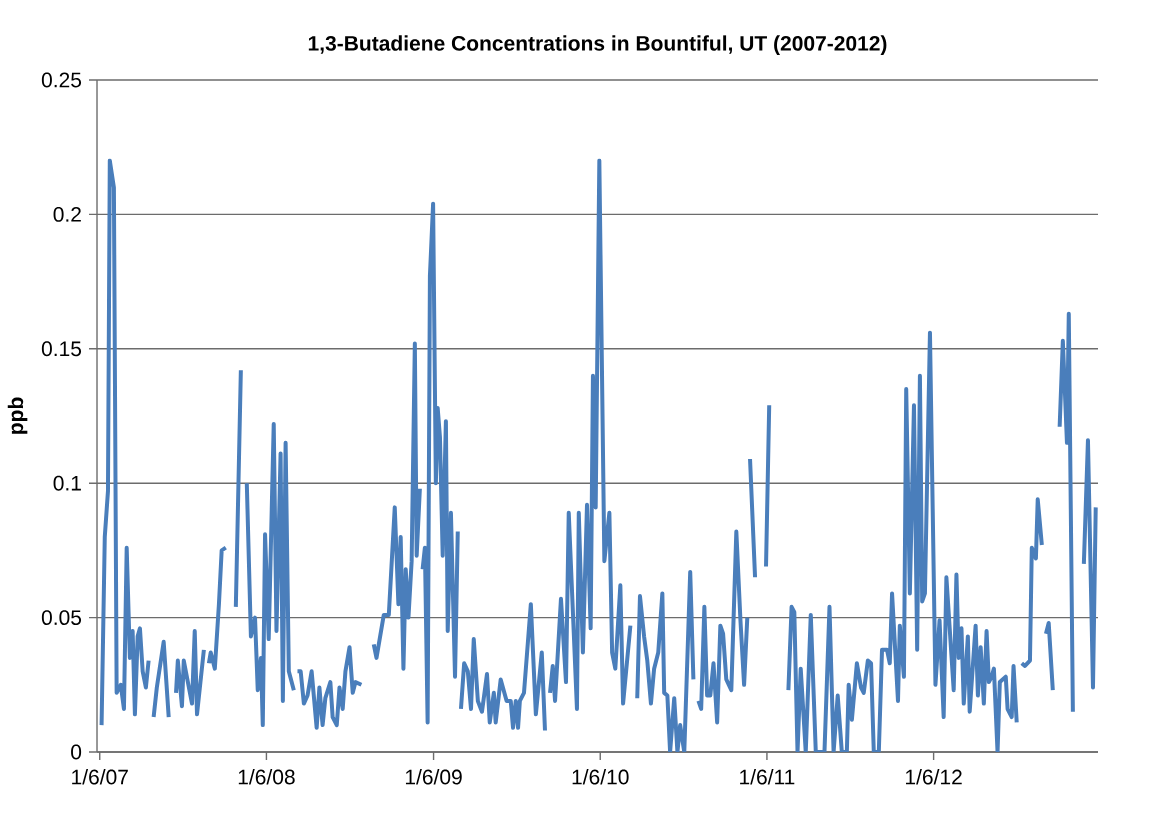  I want to click on x-tick-label: 1/6/11, so click(767, 777).